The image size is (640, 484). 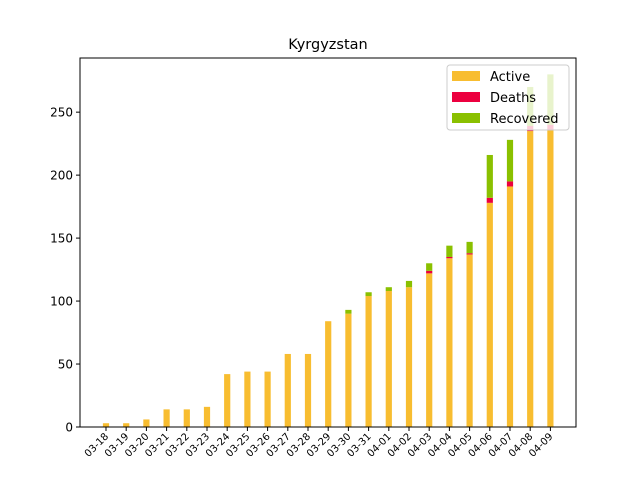 I want to click on legend-label-recovered: Recovered, so click(x=524, y=119).